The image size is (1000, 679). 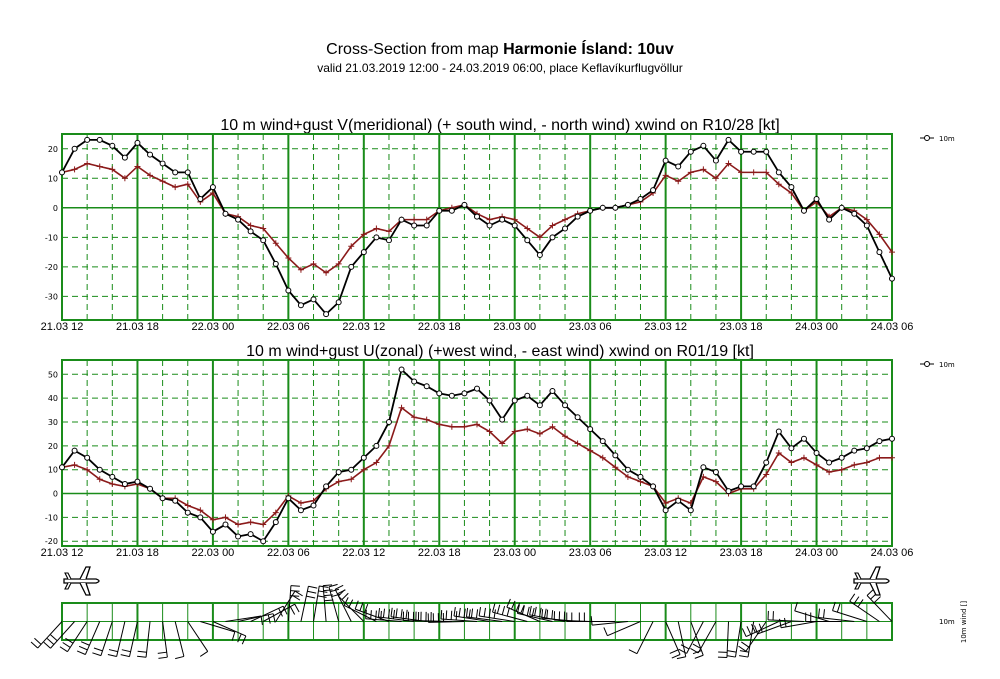 I want to click on x-tick-label: 22.03 00, so click(x=212, y=553).